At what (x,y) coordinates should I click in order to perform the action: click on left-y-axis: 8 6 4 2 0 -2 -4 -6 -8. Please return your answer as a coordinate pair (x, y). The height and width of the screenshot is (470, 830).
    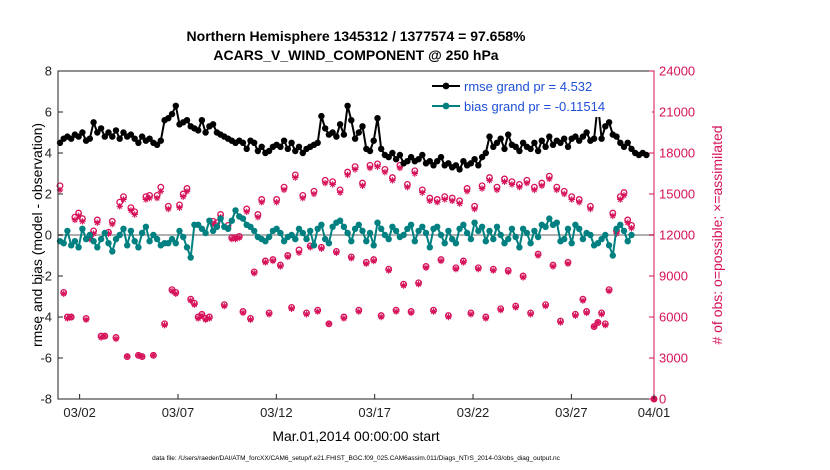
    Looking at the image, I should click on (51, 235).